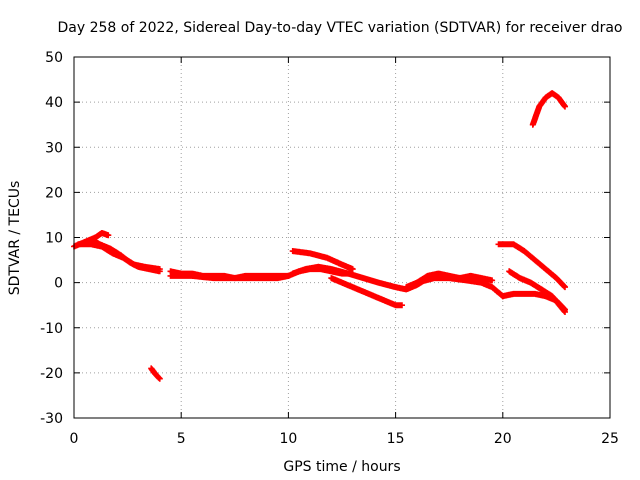  I want to click on x-tick-label: 10, so click(288, 439).